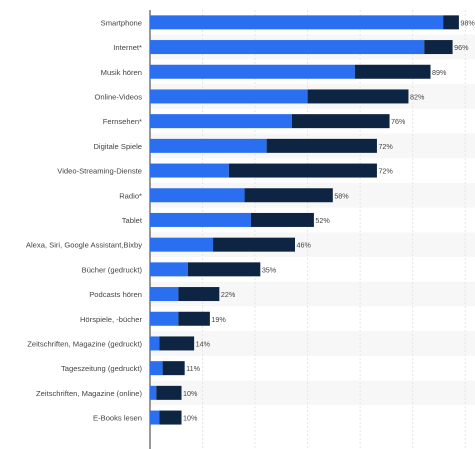 The image size is (475, 449). What do you see at coordinates (341, 195) in the screenshot?
I see `data-label: 58%` at bounding box center [341, 195].